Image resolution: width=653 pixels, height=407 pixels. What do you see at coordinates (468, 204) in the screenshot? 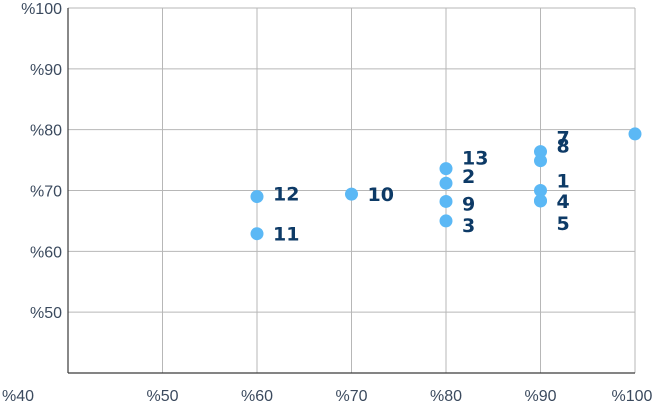
I see `point-label-9: 9` at bounding box center [468, 204].